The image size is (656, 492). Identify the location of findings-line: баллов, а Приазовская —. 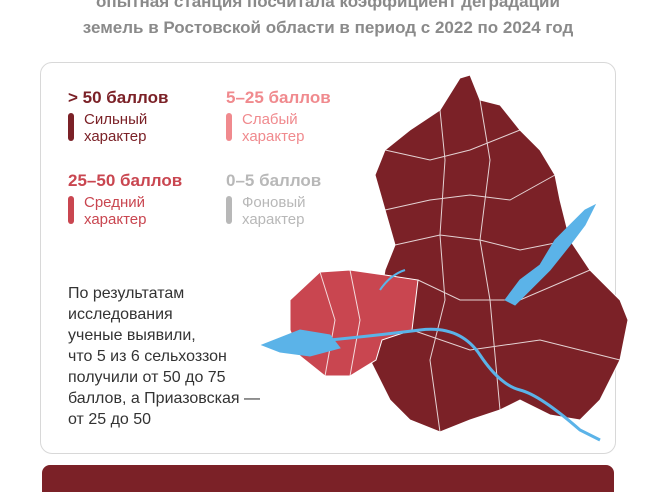
(164, 398).